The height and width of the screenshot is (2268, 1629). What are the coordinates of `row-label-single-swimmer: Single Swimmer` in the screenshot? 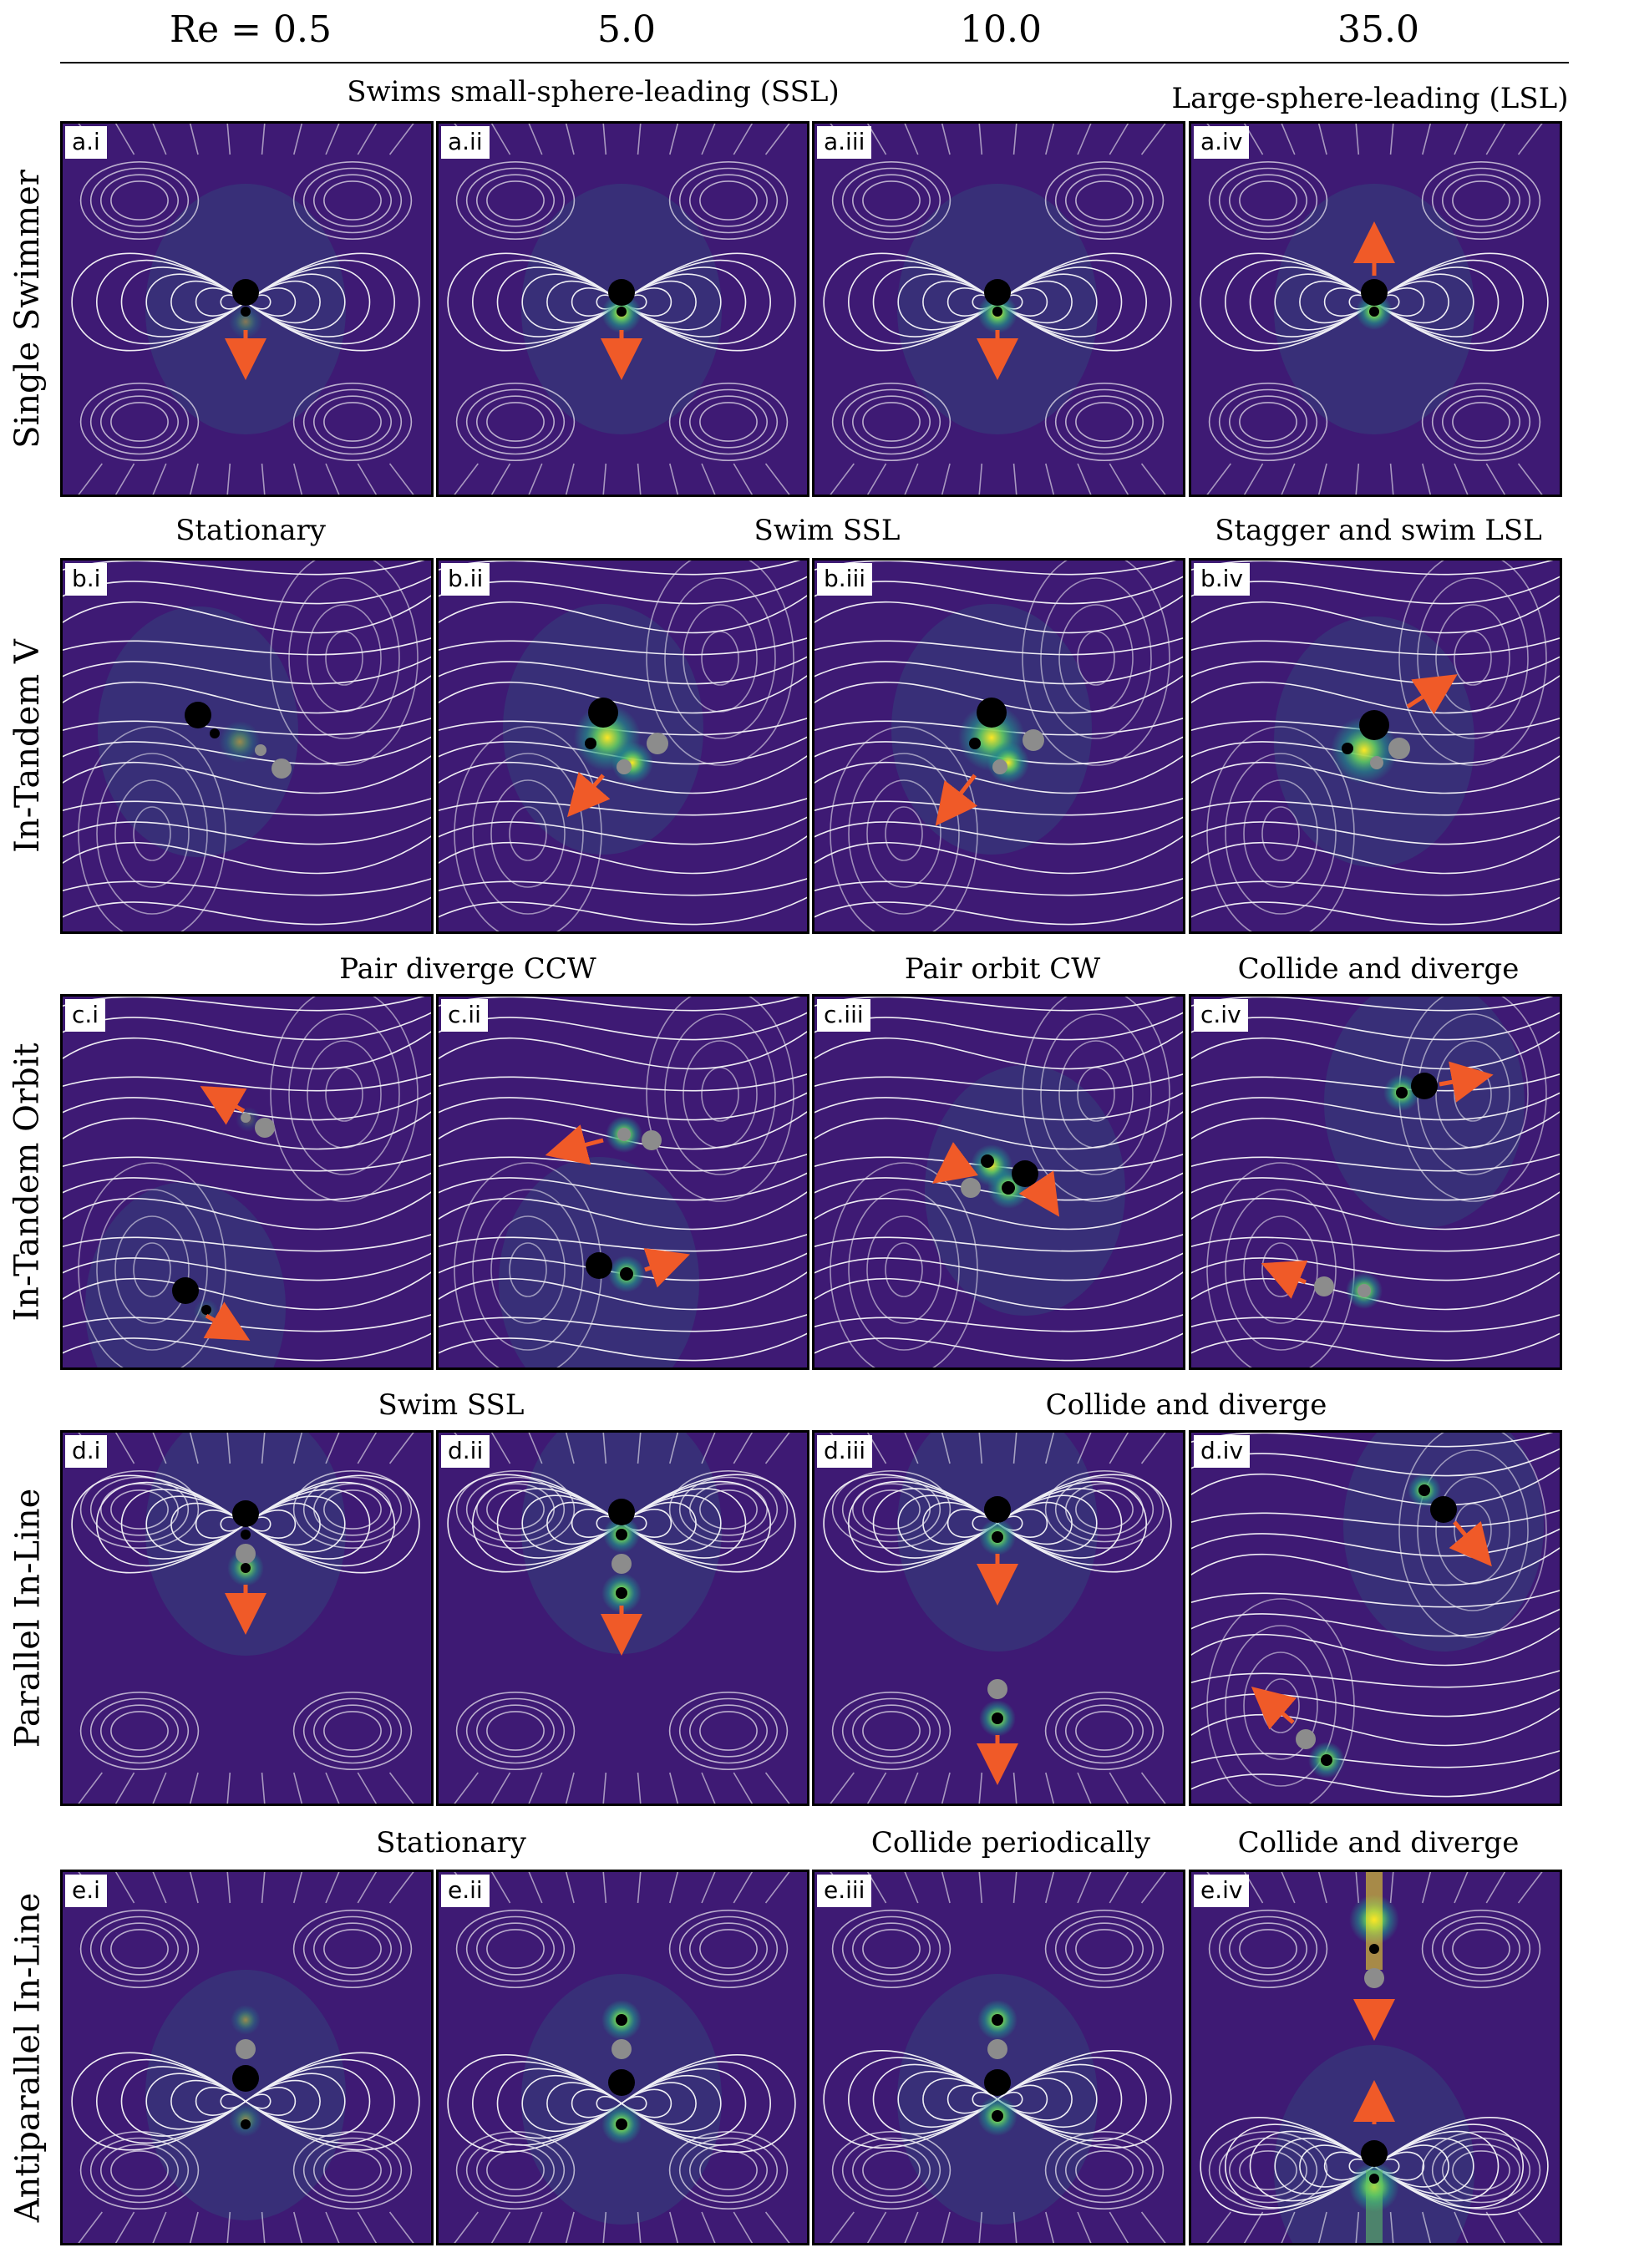 It's located at (28, 309).